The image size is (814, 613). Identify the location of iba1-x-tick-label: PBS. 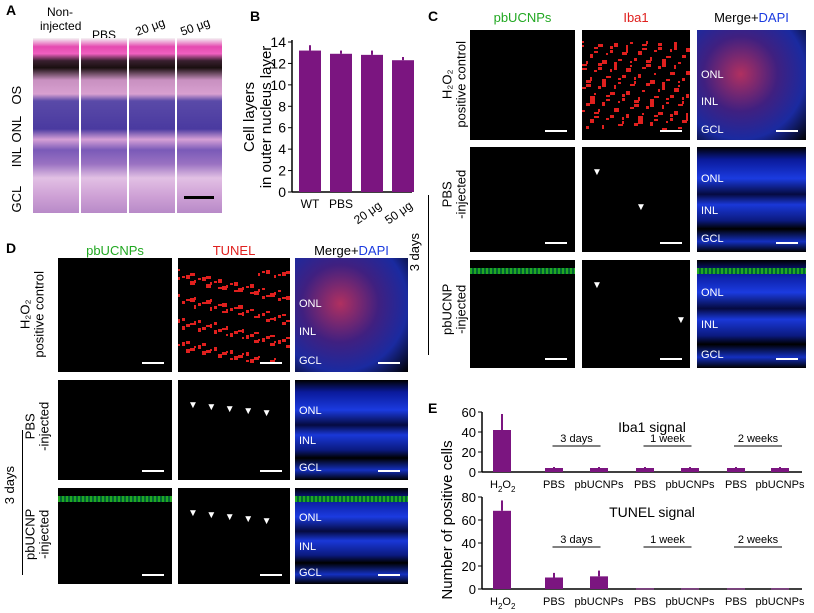
(554, 485).